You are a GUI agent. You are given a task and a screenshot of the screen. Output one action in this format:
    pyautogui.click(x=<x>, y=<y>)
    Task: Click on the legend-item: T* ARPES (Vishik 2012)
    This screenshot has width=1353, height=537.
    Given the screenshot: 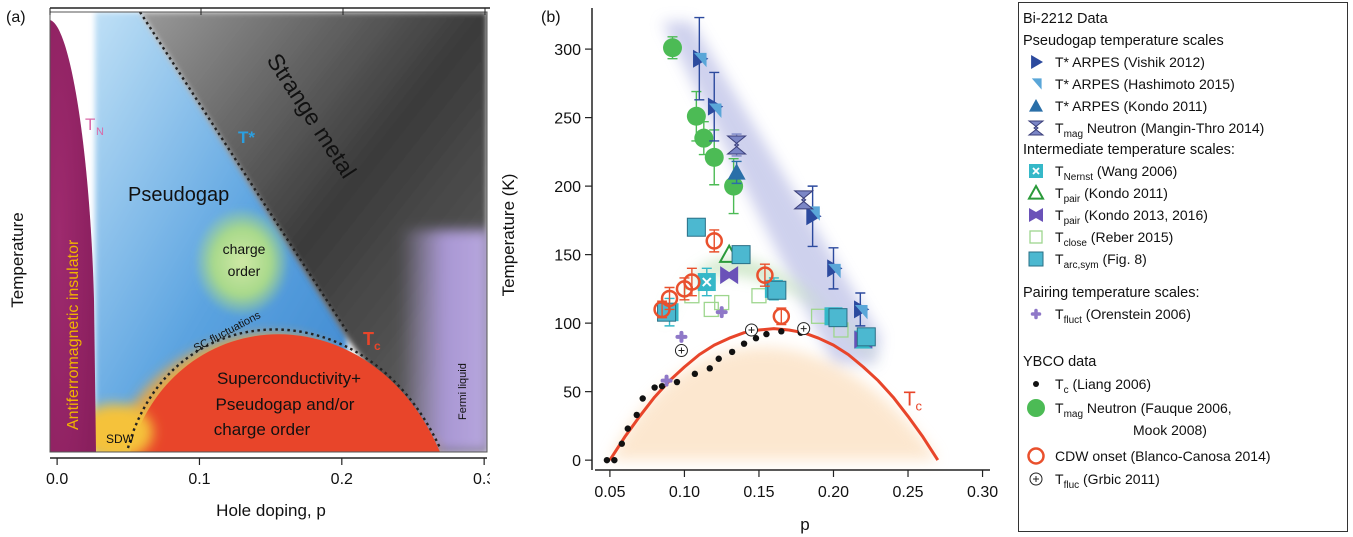 What is the action you would take?
    pyautogui.click(x=1118, y=62)
    